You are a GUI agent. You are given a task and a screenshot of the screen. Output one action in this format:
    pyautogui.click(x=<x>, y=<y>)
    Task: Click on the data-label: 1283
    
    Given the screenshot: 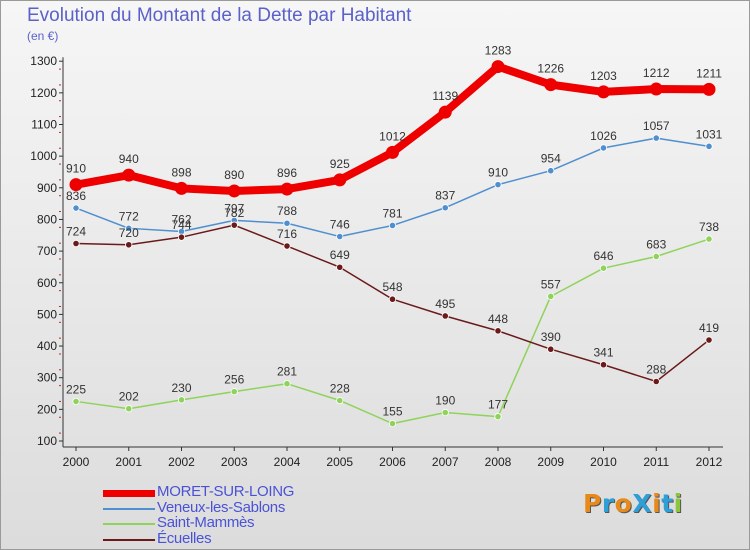 What is the action you would take?
    pyautogui.click(x=498, y=51)
    